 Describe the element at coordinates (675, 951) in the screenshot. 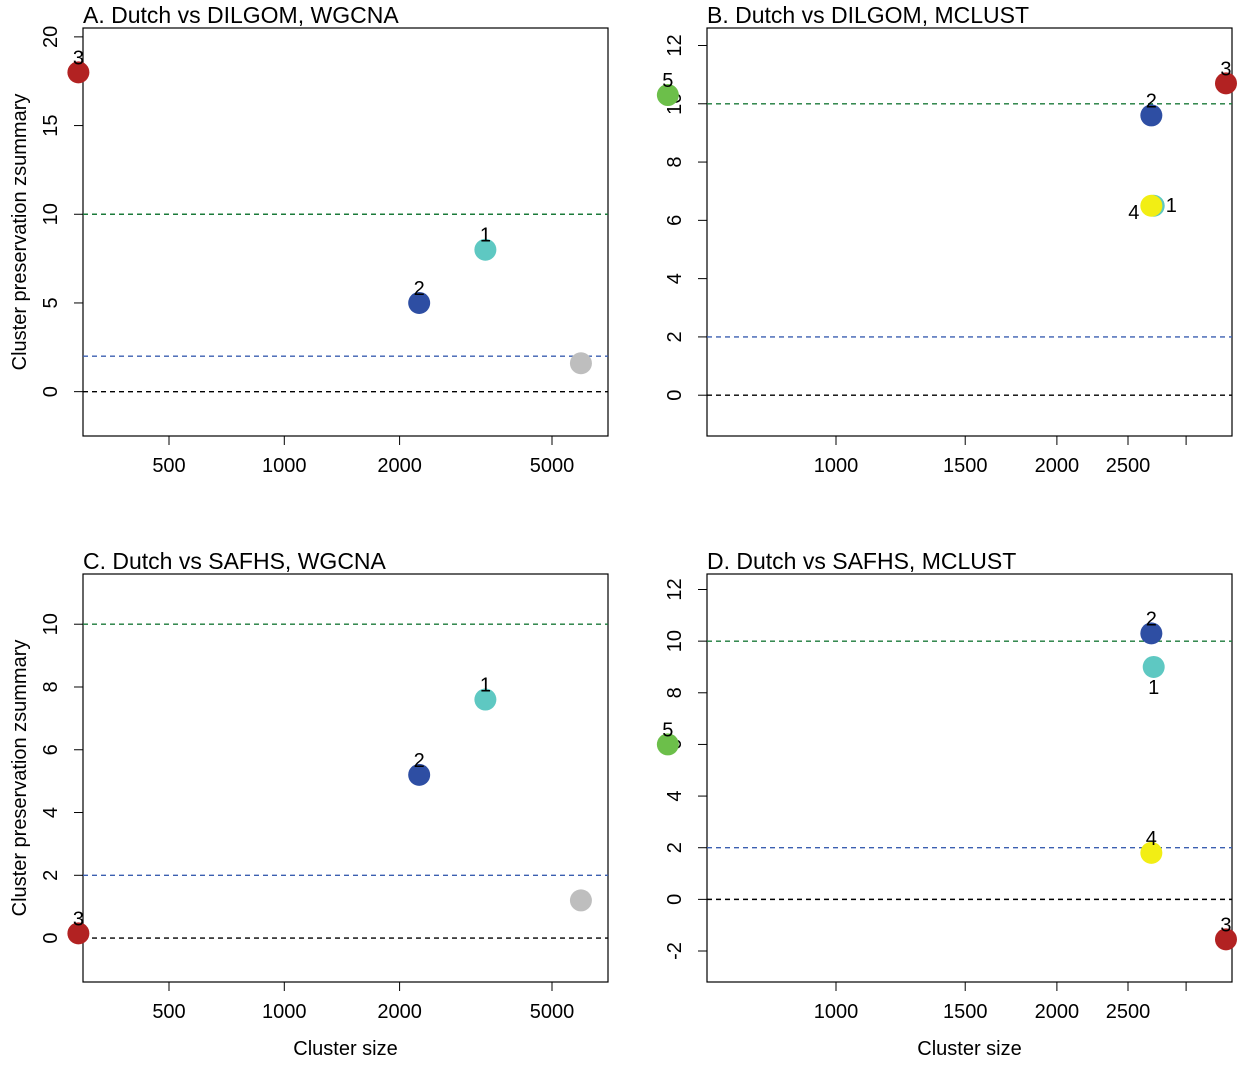

I see `y-tick-label: -2` at that location.